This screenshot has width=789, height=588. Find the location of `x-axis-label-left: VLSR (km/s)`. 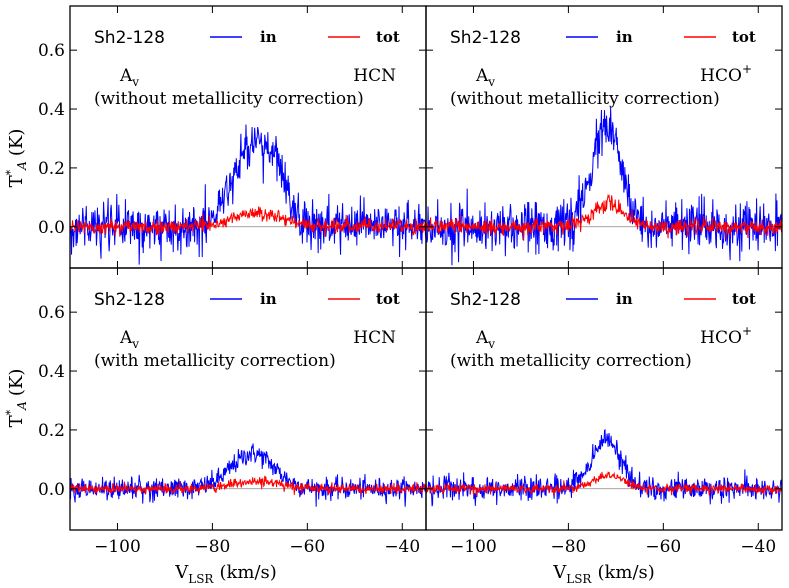

x-axis-label-left: VLSR (km/s) is located at coordinates (225, 574).